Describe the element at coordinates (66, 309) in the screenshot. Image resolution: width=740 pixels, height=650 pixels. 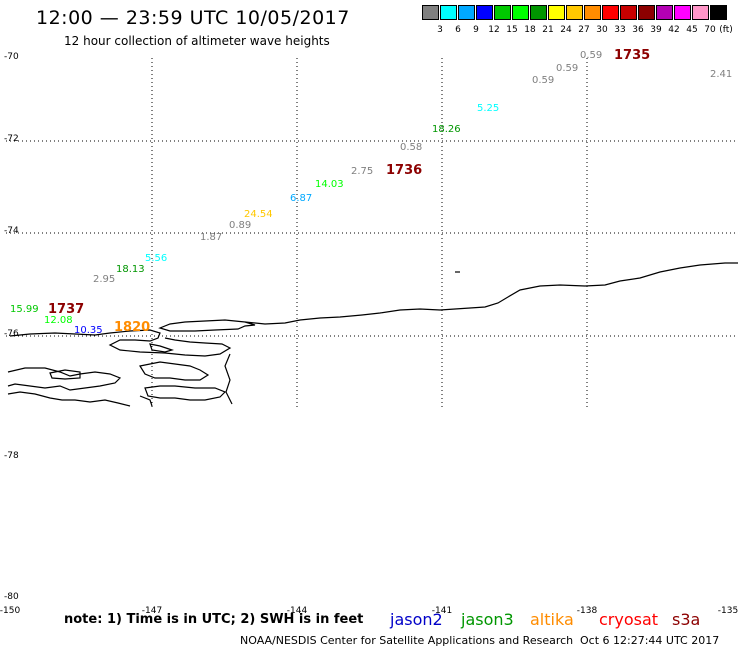
I see `pass-time-label: 1737` at that location.